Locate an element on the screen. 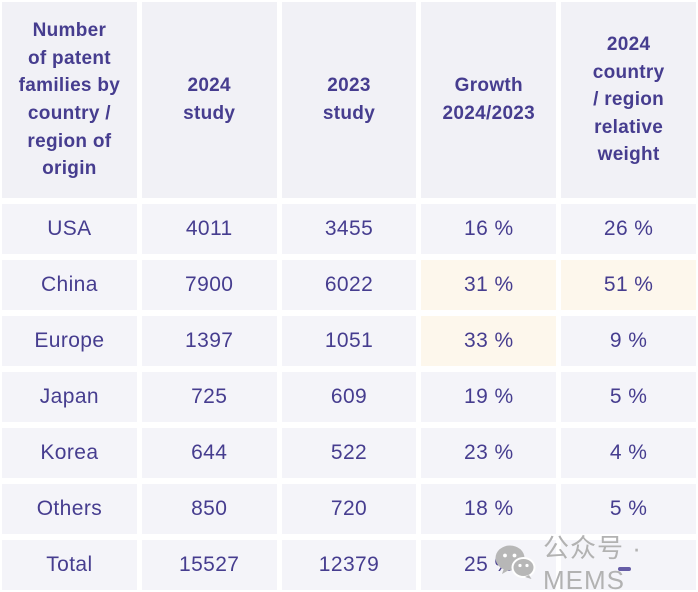 The image size is (698, 592). table-cell-china-growth: 31 % is located at coordinates (489, 285).